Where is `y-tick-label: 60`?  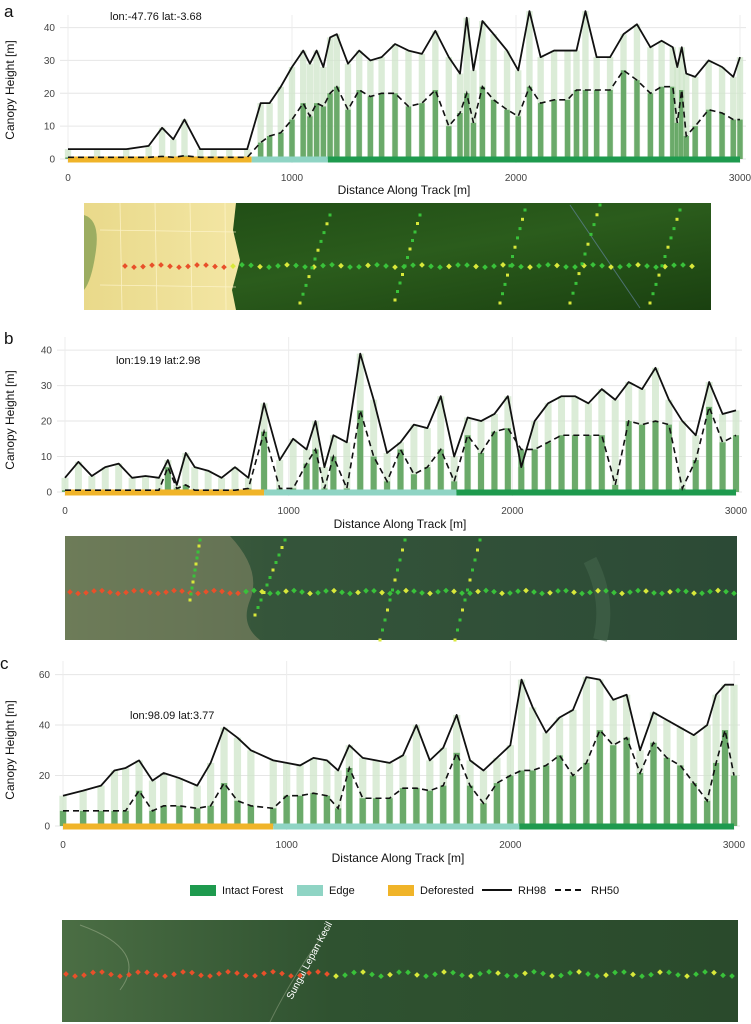
y-tick-label: 60 is located at coordinates (45, 675).